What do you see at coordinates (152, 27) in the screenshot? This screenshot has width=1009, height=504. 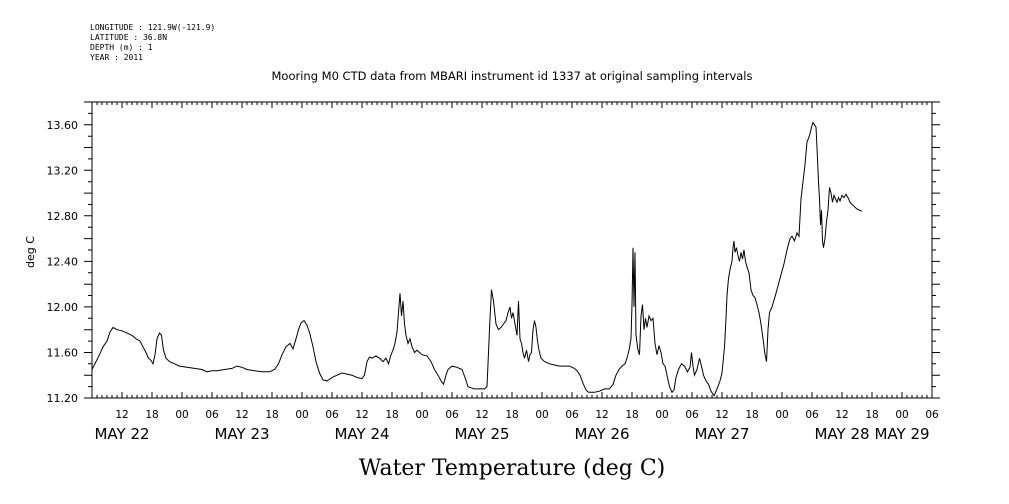 I see `longitude-label: LONGITUDE : 121.9W(-121.9)` at bounding box center [152, 27].